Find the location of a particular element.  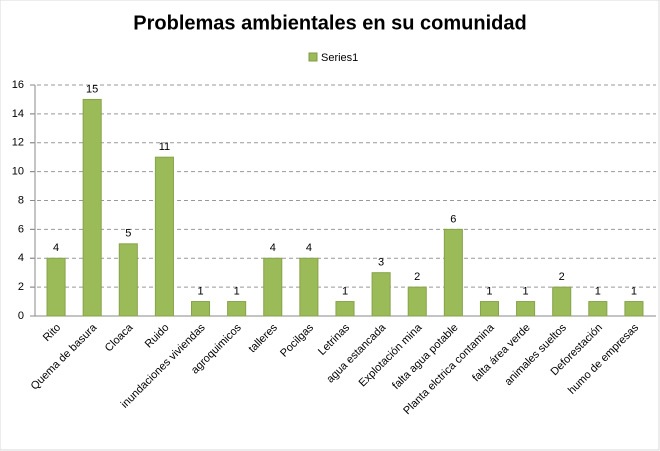

legend-swatch is located at coordinates (313, 57).